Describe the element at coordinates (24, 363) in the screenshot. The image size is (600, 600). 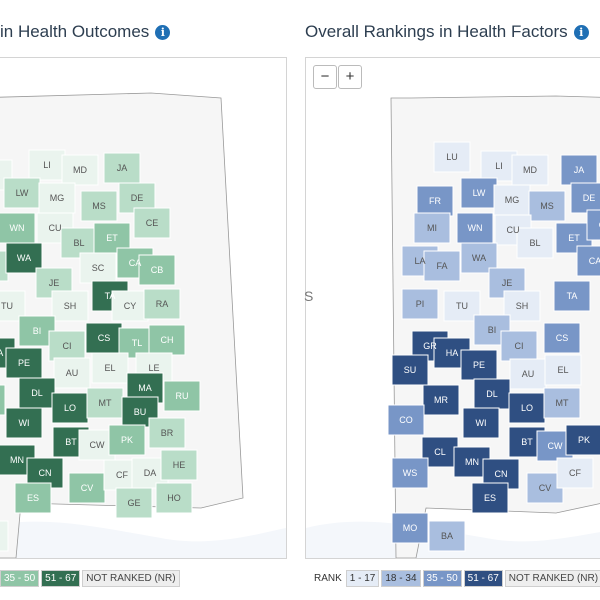
I see `county-pe` at that location.